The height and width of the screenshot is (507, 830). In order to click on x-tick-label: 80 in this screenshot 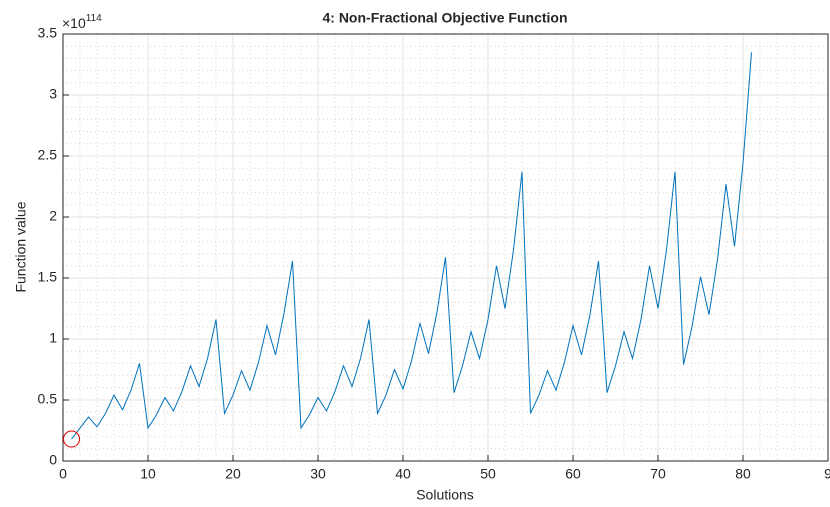, I will do `click(743, 474)`.